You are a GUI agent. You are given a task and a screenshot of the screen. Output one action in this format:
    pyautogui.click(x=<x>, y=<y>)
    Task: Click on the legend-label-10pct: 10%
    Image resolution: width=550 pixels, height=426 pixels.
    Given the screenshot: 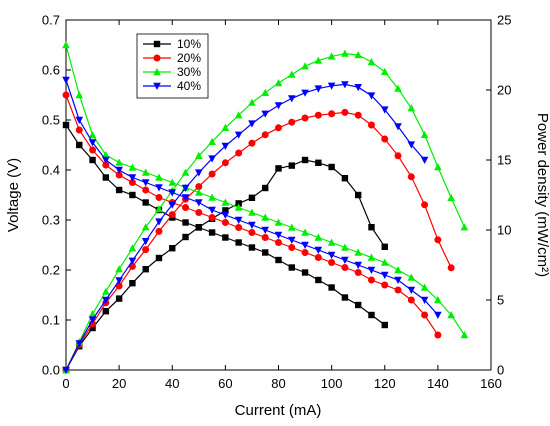 What is the action you would take?
    pyautogui.click(x=189, y=44)
    